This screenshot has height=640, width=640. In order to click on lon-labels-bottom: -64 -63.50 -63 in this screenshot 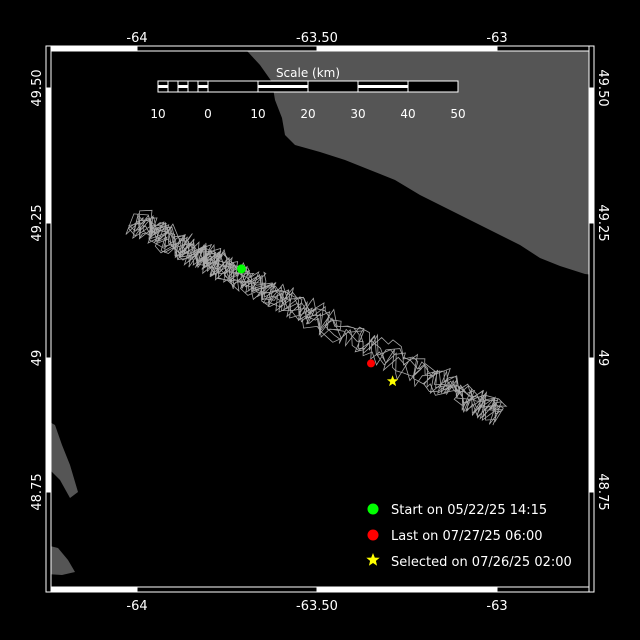, I will do `click(316, 606)`.